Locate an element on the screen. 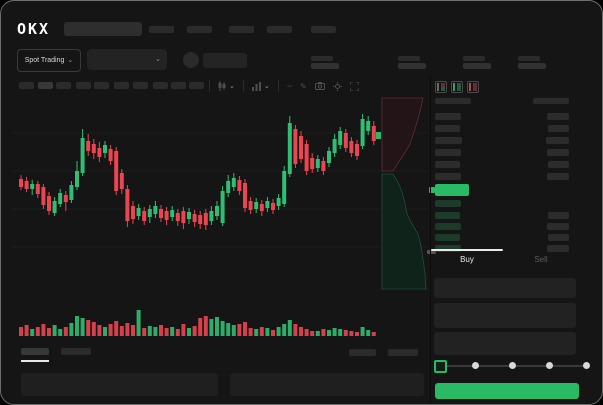 This screenshot has height=405, width=603. search-input is located at coordinates (103, 29).